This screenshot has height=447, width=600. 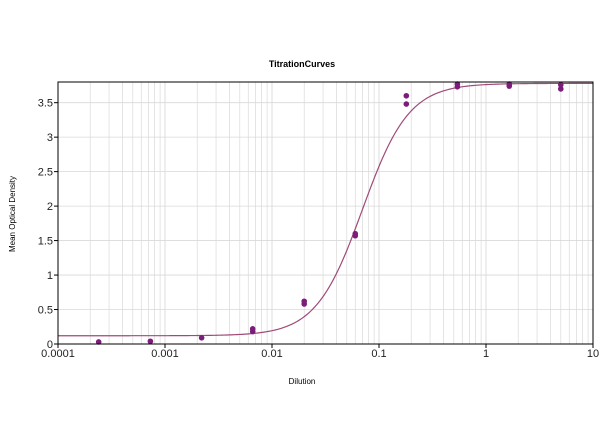 I want to click on x-tick-labels: 0.0001 0.001 0.01 0.1 1 10, so click(x=320, y=352).